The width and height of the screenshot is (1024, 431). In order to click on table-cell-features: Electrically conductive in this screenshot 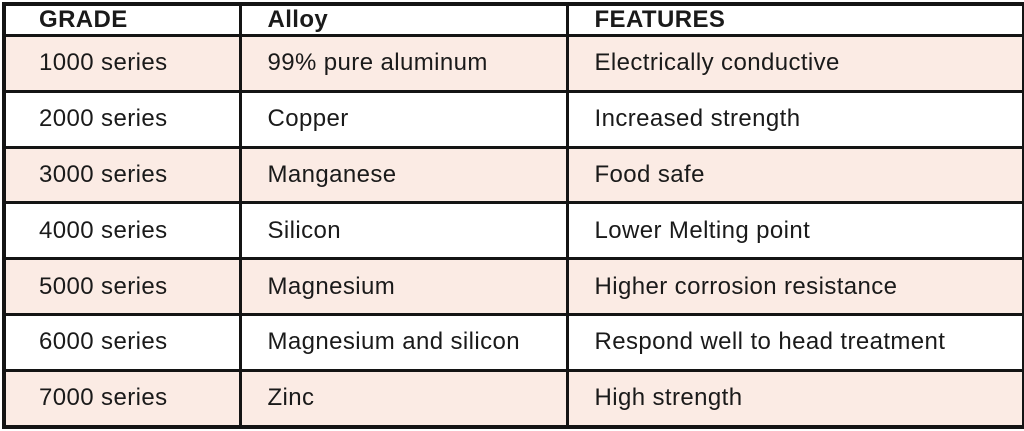, I will do `click(794, 63)`.